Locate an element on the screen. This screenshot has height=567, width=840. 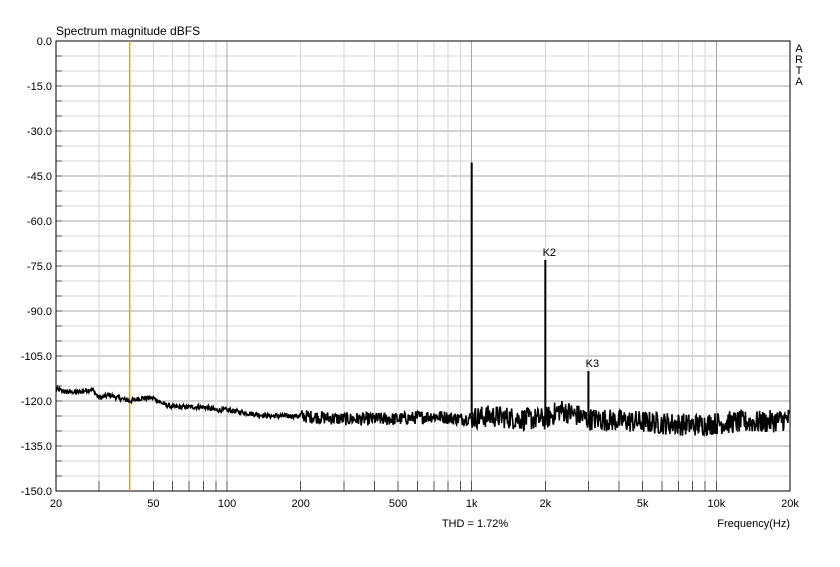
chart-title: Spectrum magnitude dBFS is located at coordinates (128, 31).